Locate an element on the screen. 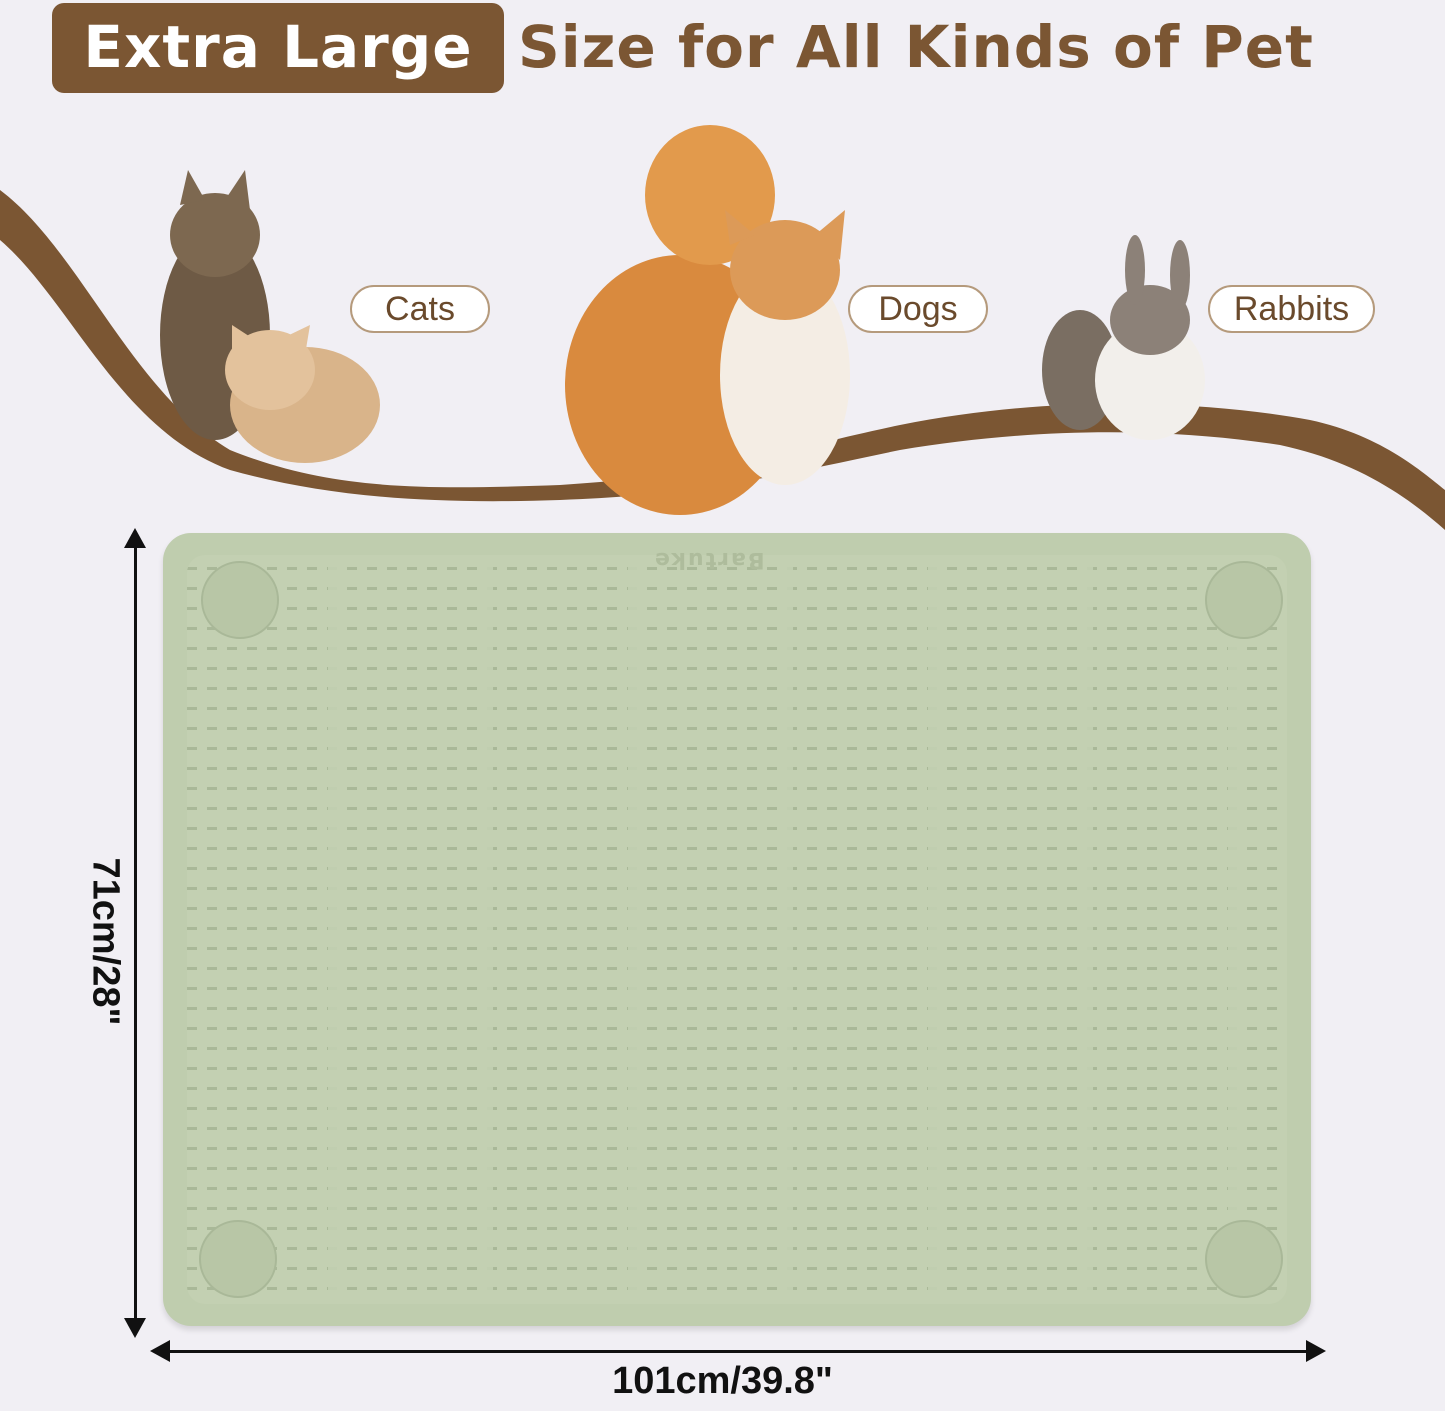  arrow-up-icon is located at coordinates (135, 538).